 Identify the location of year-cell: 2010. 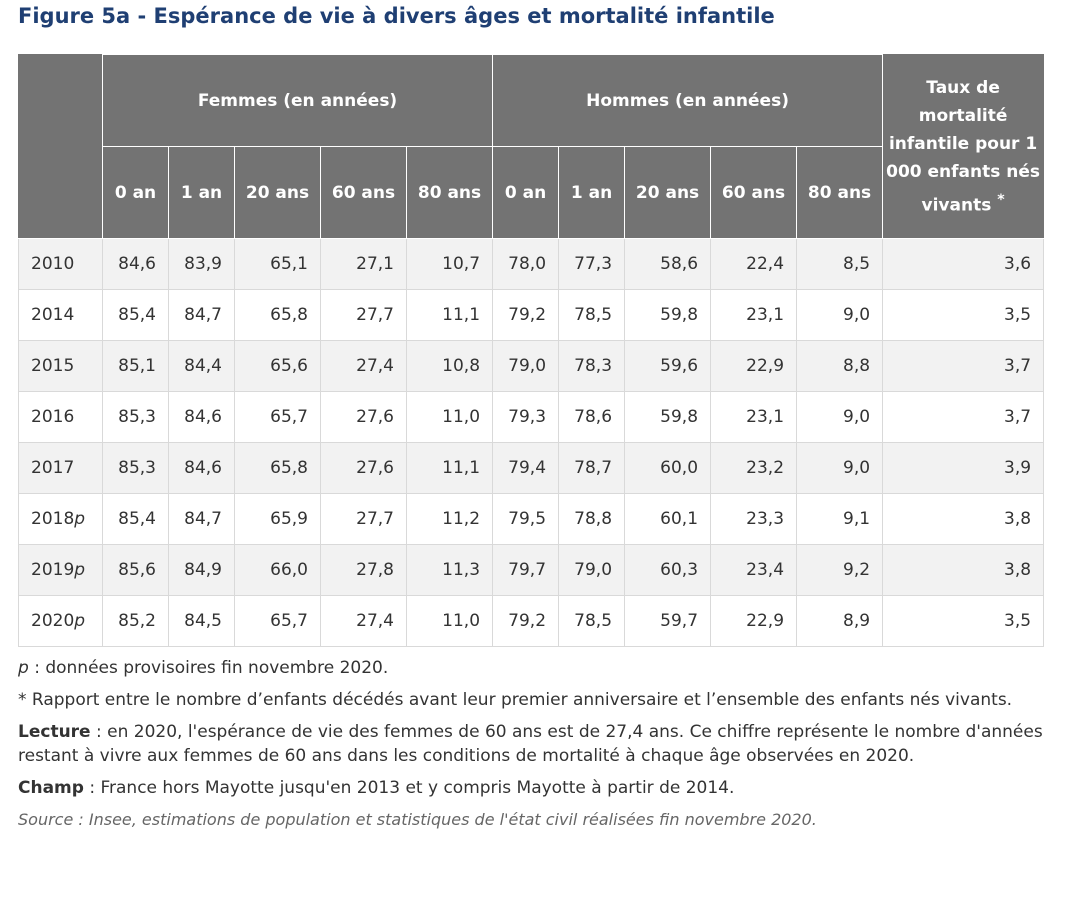
(60, 264).